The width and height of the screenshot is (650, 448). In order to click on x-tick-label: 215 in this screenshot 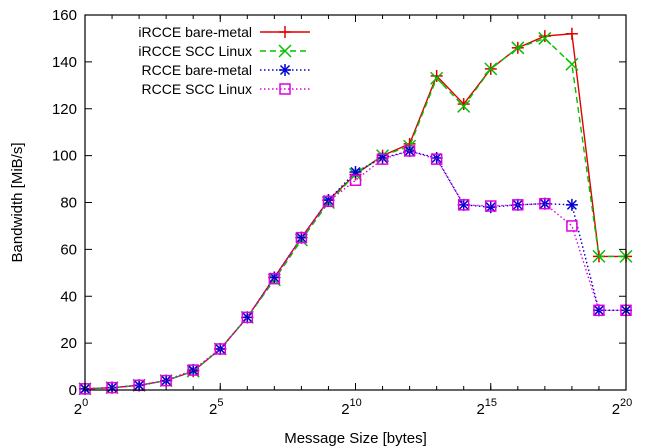, I will do `click(486, 407)`.